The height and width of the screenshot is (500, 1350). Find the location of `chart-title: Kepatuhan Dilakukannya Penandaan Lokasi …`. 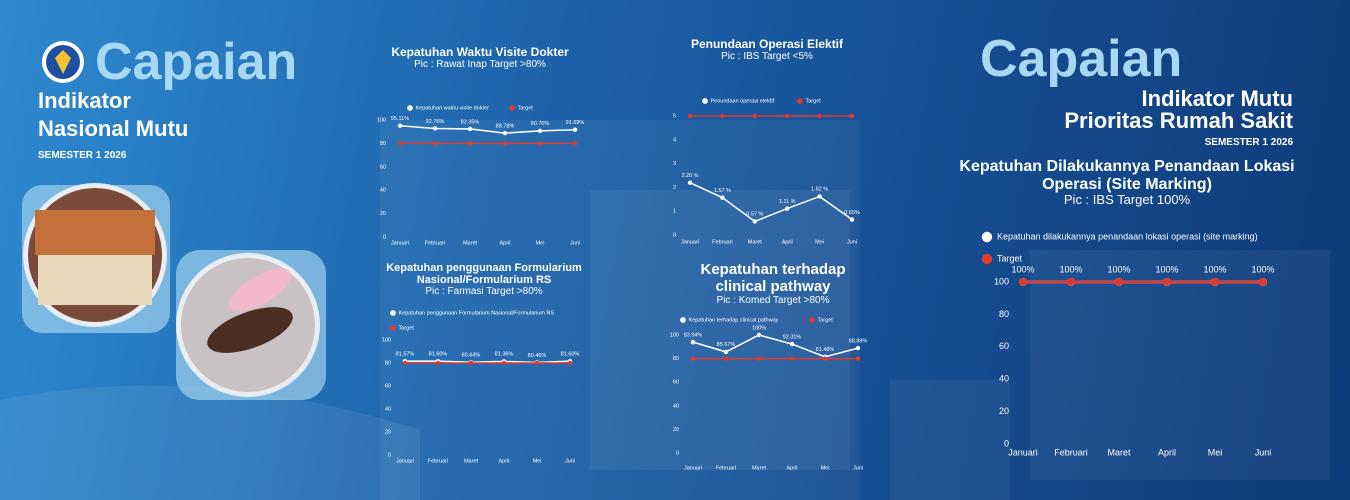

chart-title: Kepatuhan Dilakukannya Penandaan Lokasi … is located at coordinates (1127, 175).